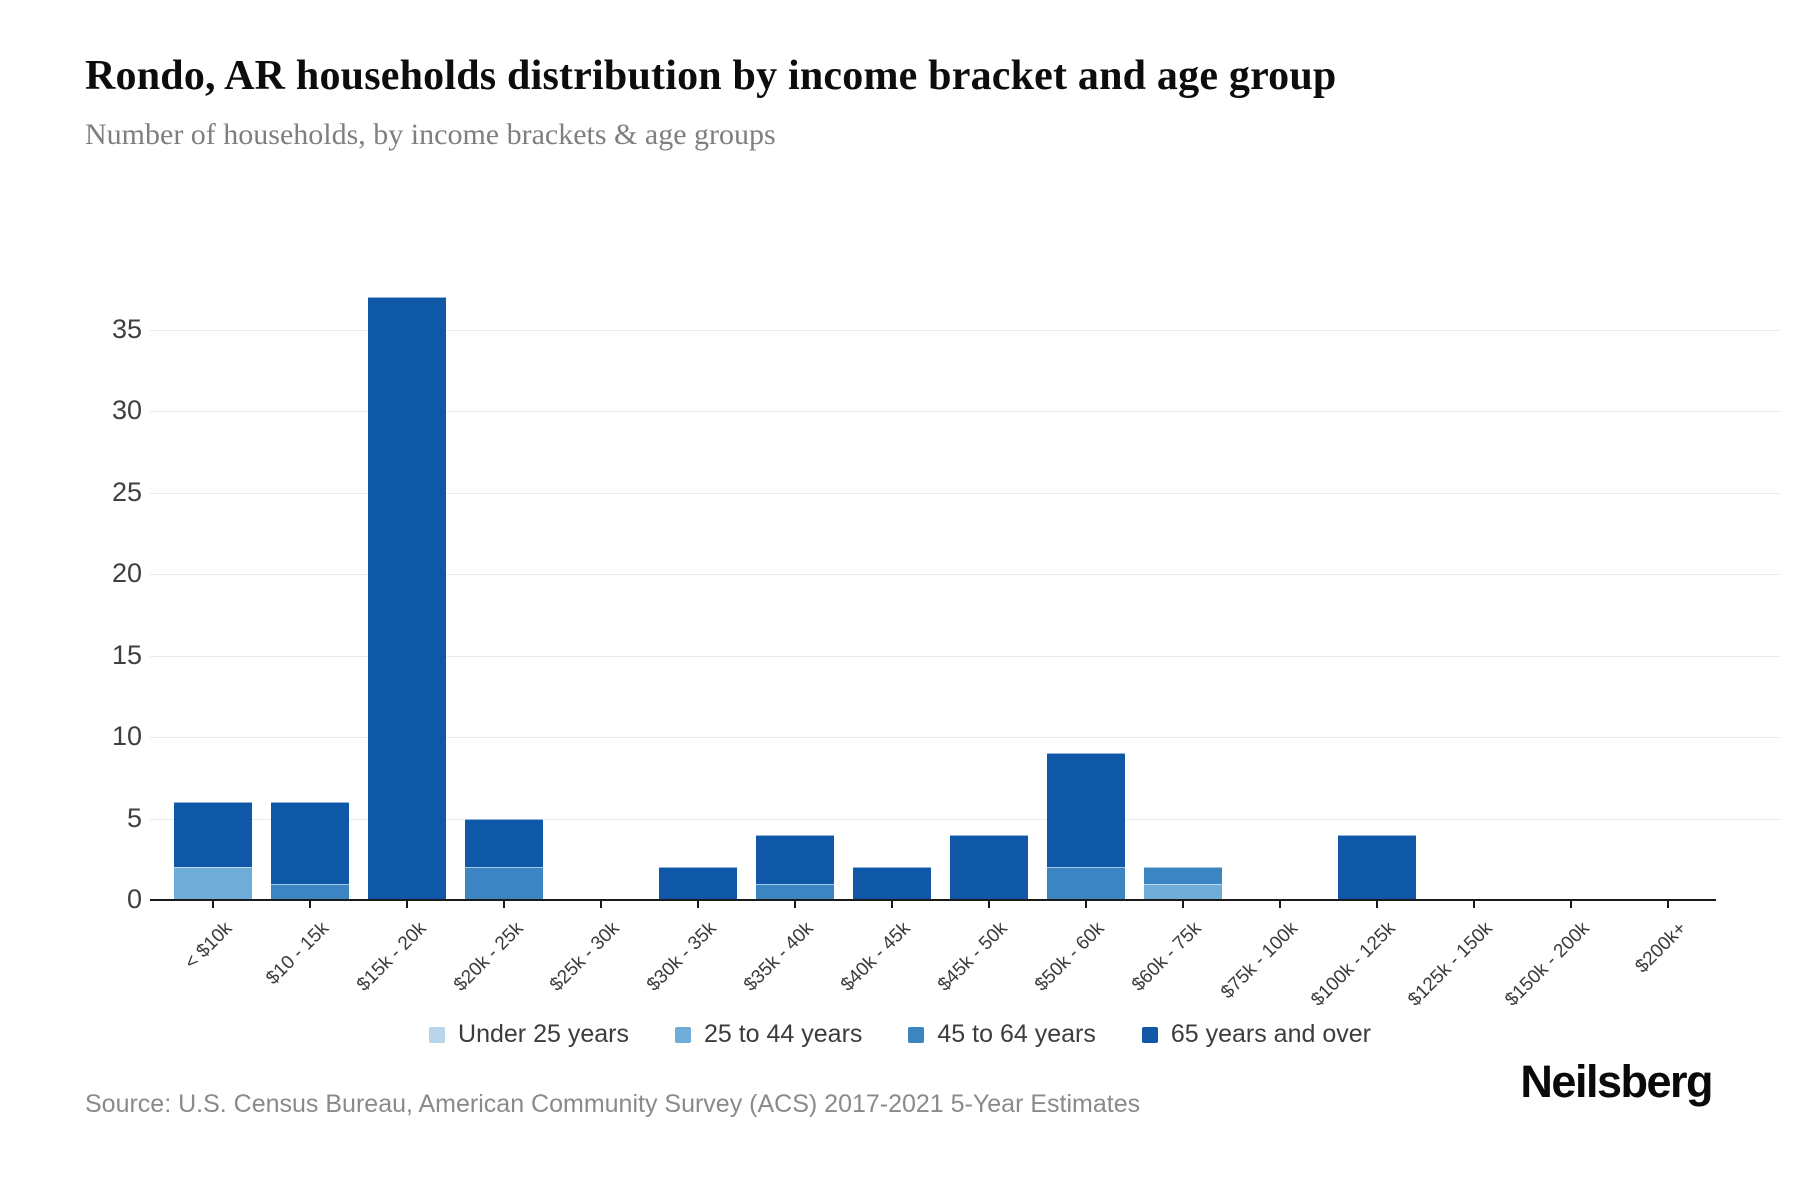  I want to click on legend-item: Under 25 years, so click(529, 1034).